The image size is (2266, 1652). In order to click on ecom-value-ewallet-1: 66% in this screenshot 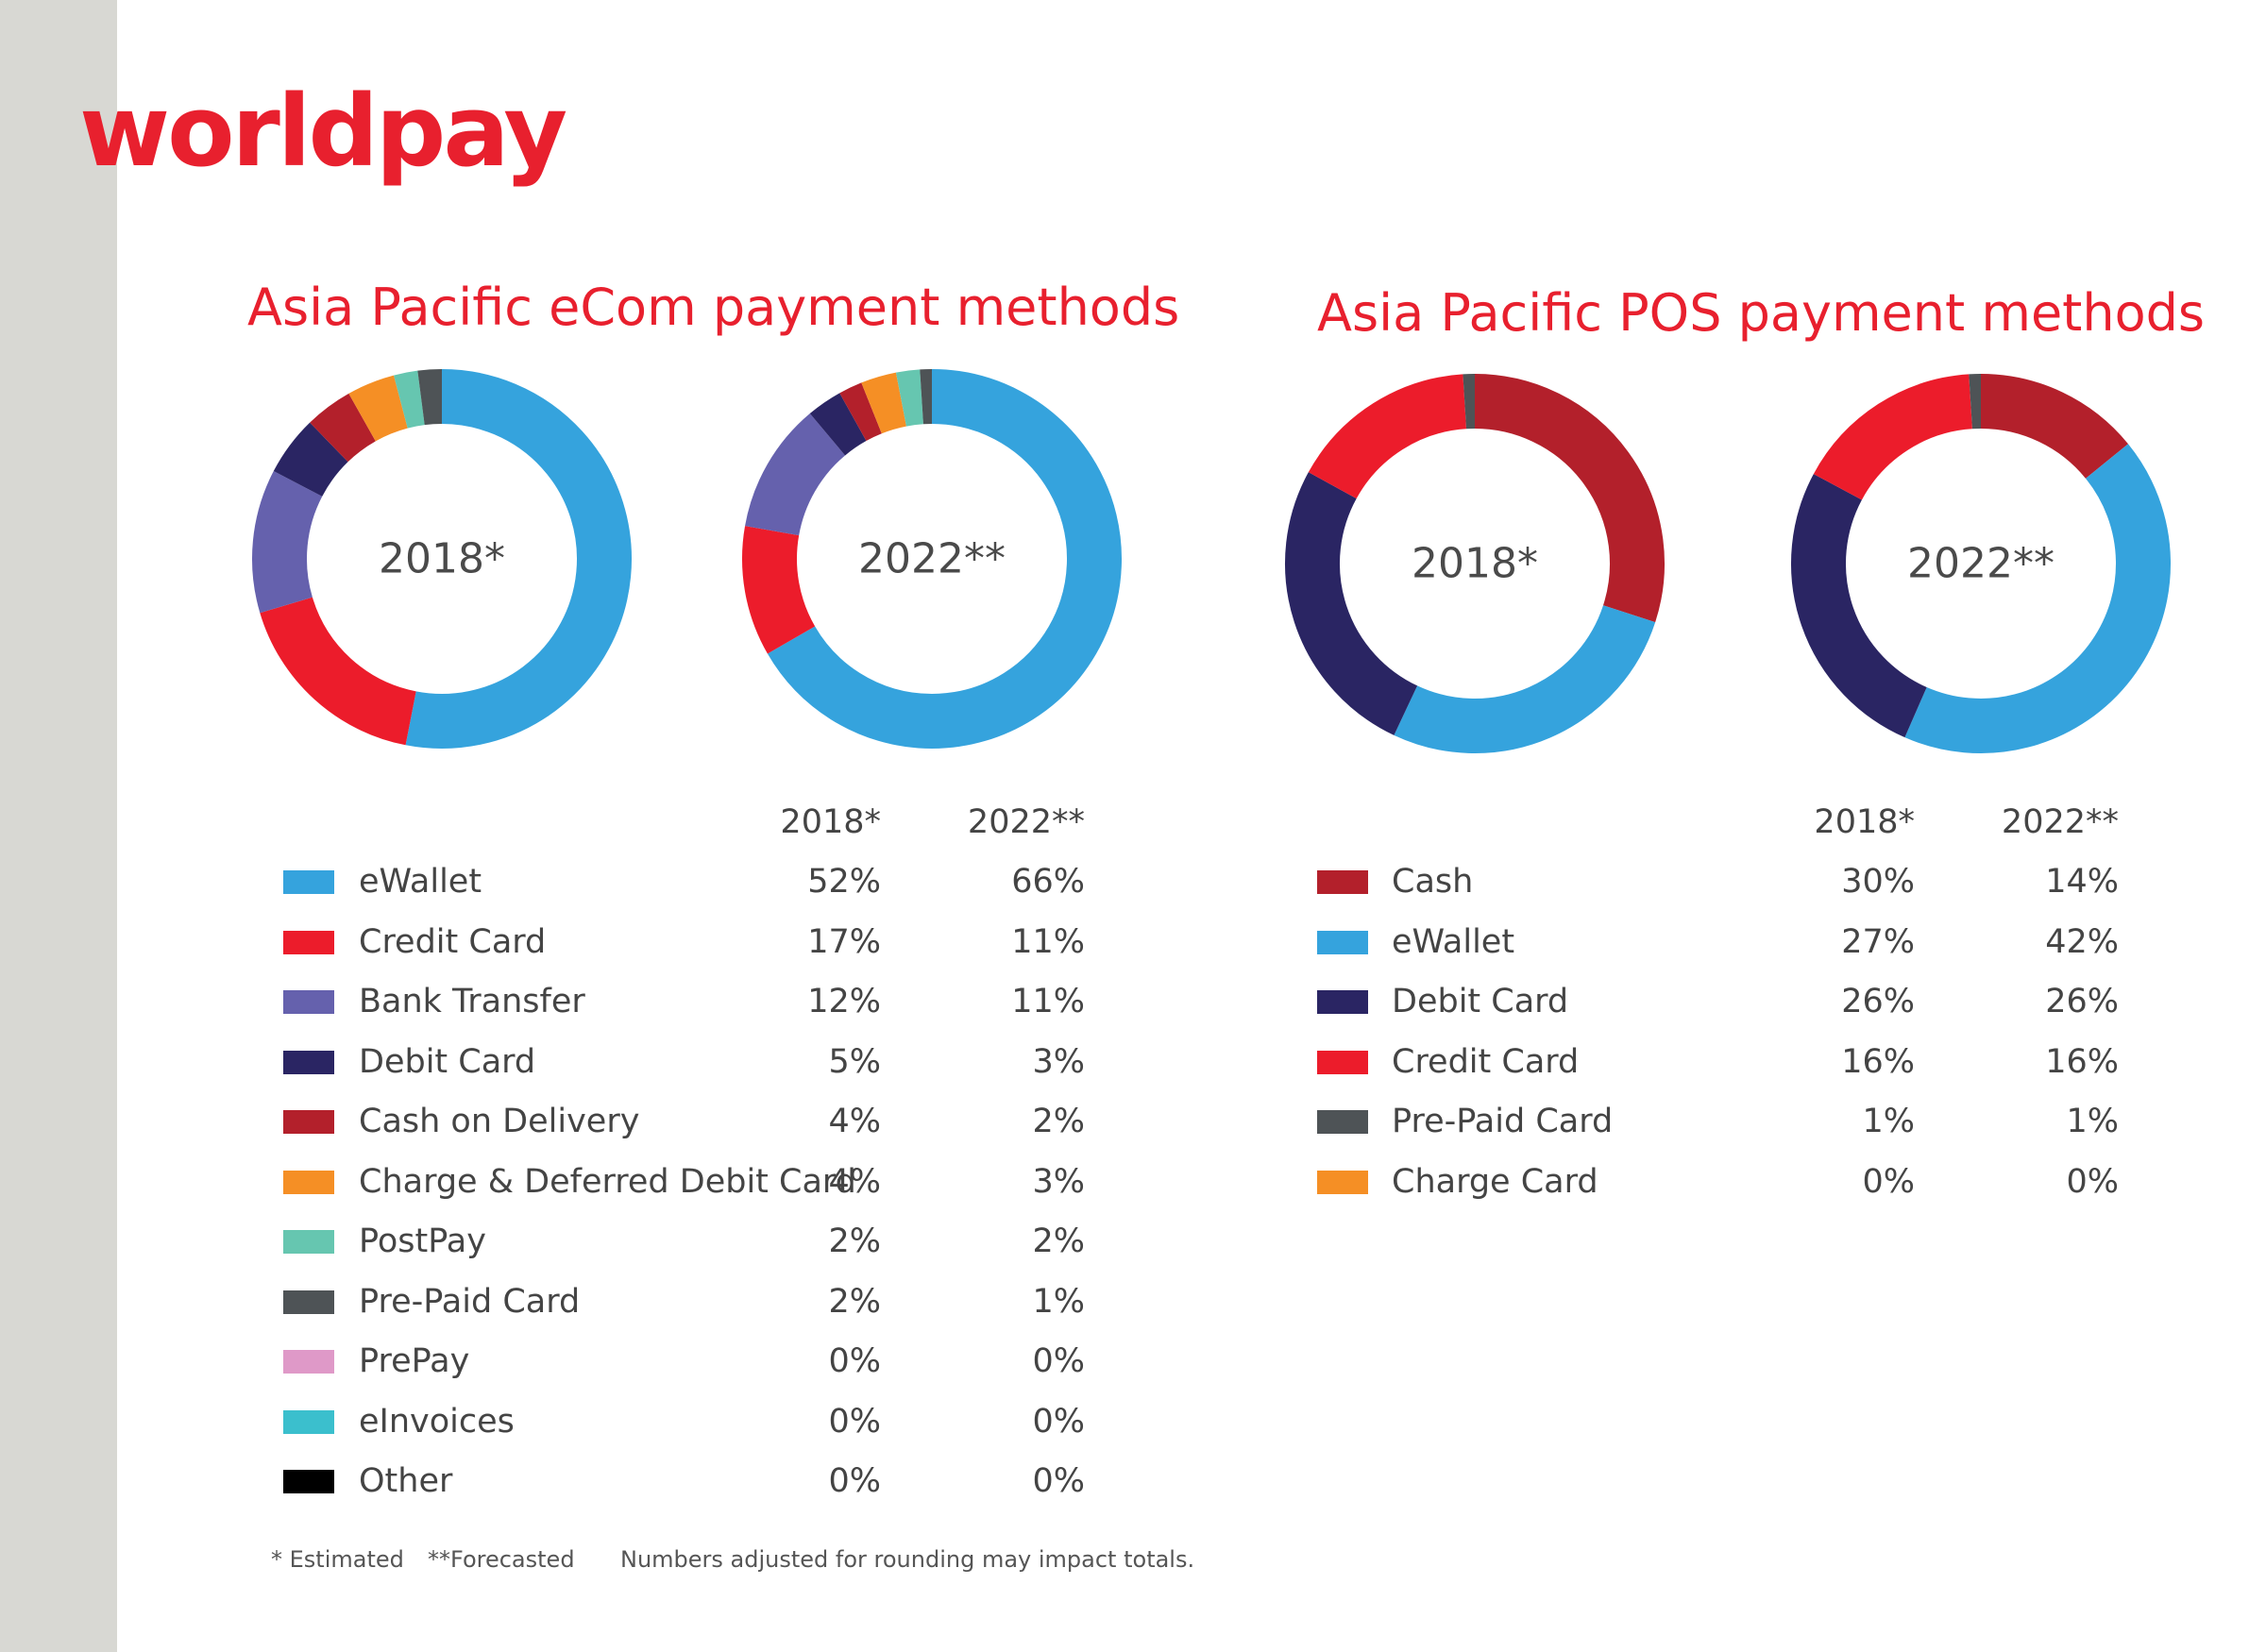, I will do `click(1048, 882)`.